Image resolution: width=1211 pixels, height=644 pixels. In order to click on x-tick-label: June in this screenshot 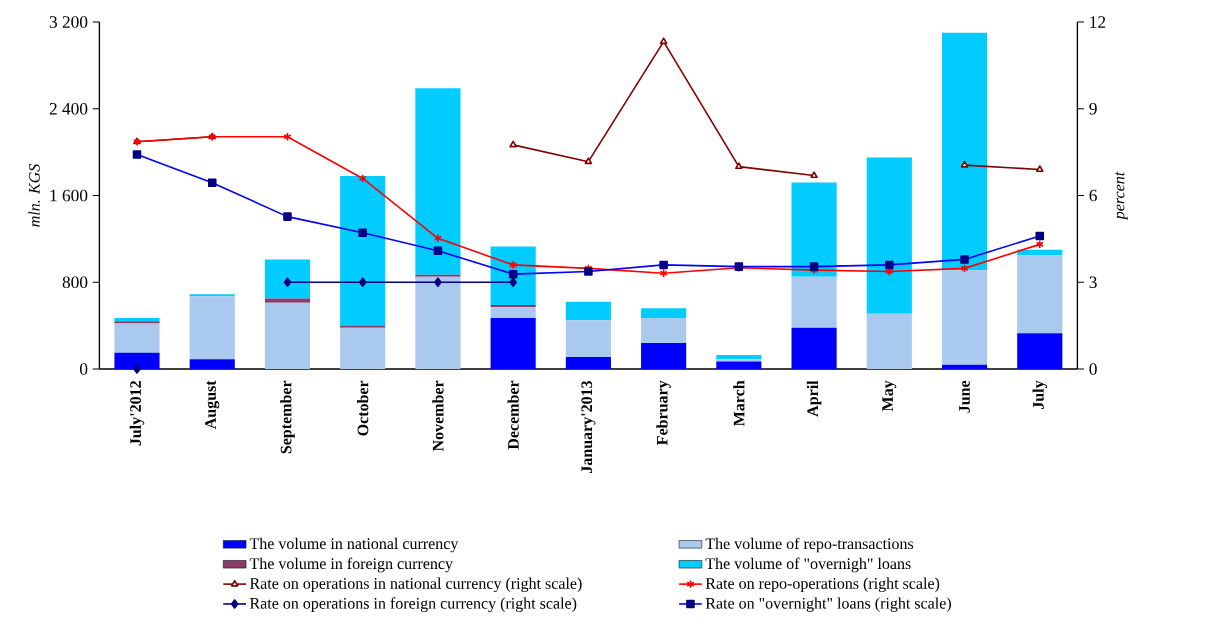, I will do `click(964, 396)`.